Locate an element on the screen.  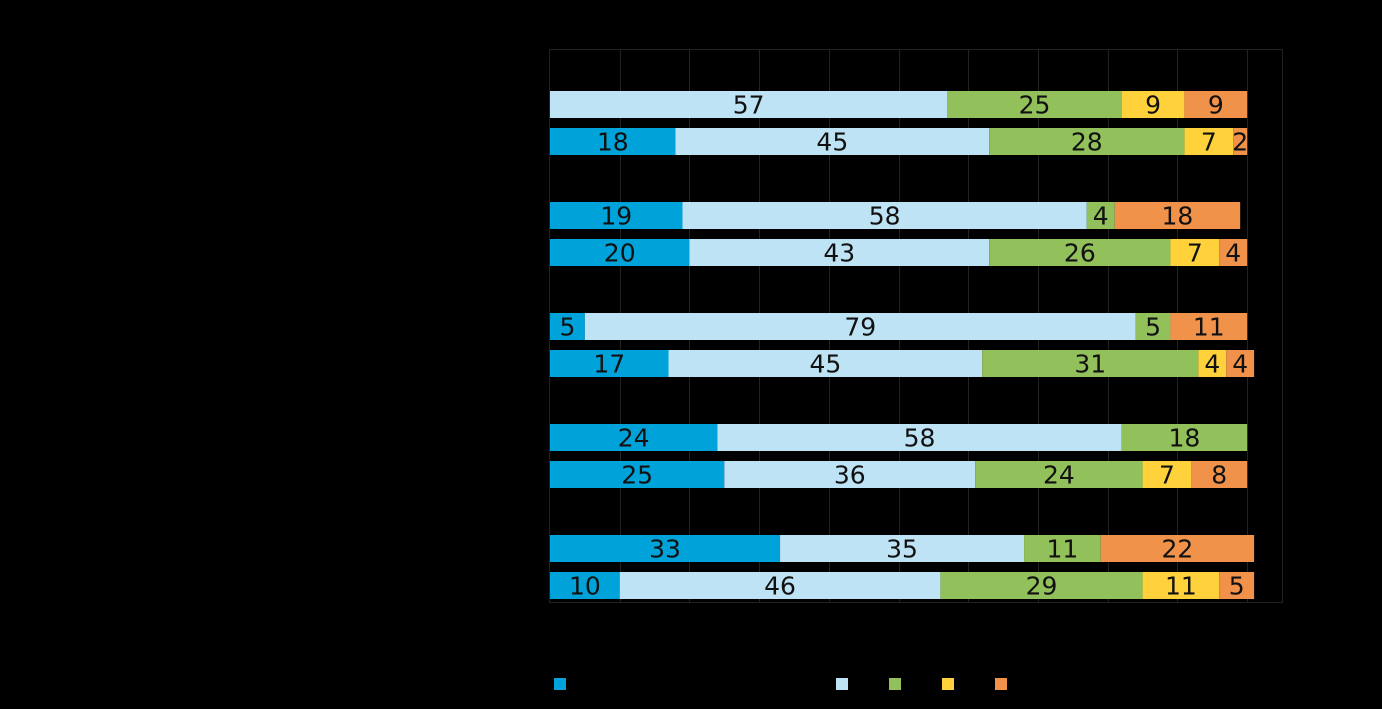
data-label: 79 is located at coordinates (860, 327).